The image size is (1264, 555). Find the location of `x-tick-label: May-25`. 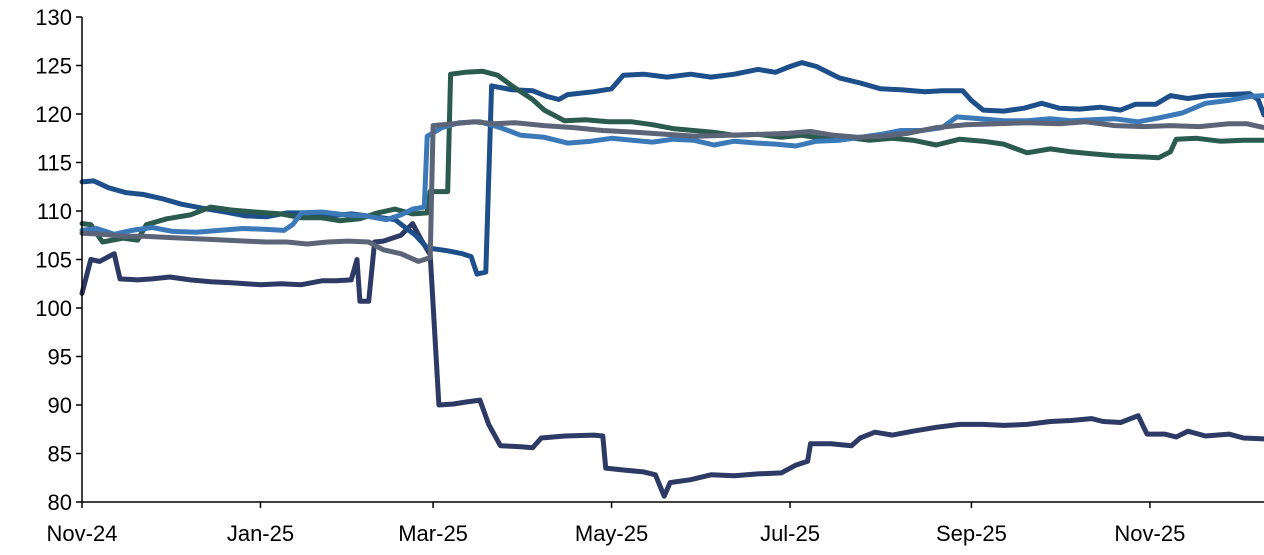

x-tick-label: May-25 is located at coordinates (611, 533).